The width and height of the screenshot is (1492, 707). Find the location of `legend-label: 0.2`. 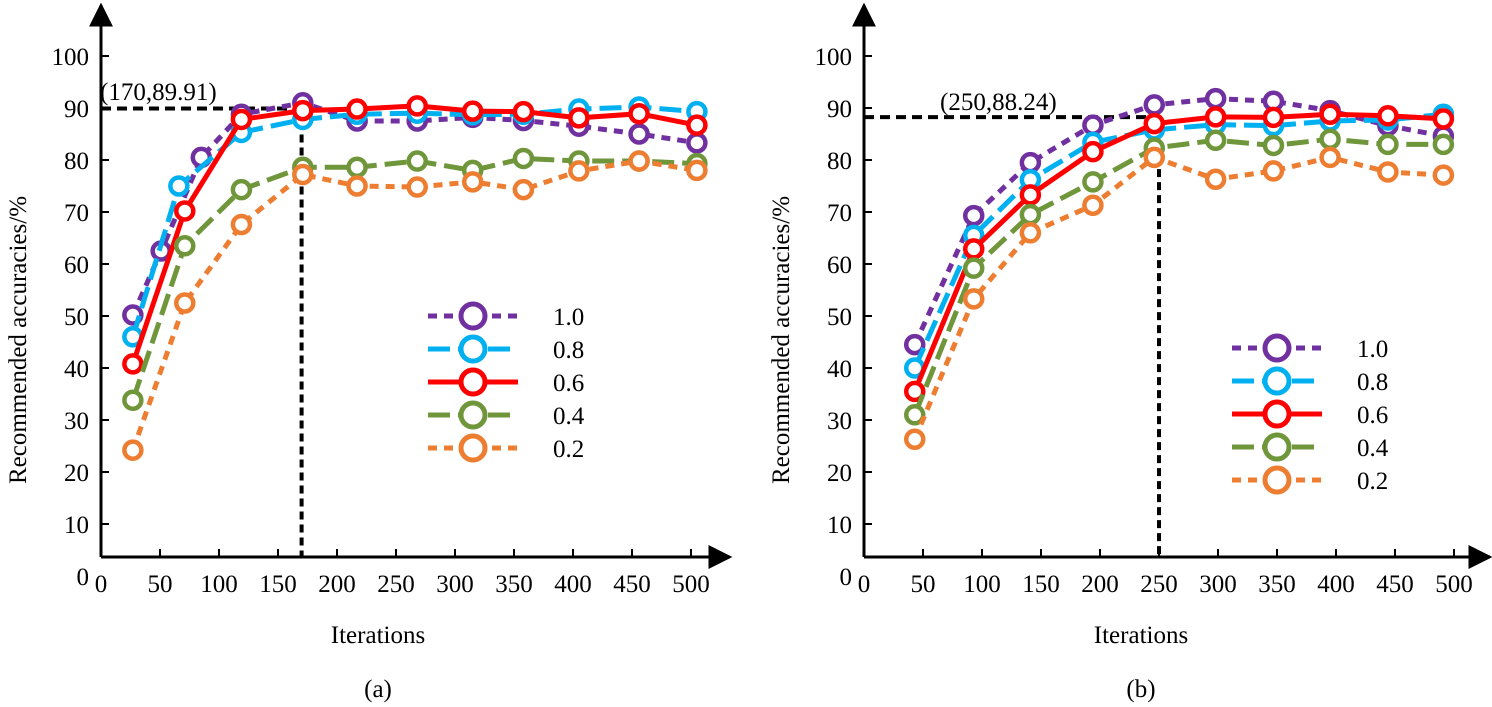

legend-label: 0.2 is located at coordinates (568, 449).